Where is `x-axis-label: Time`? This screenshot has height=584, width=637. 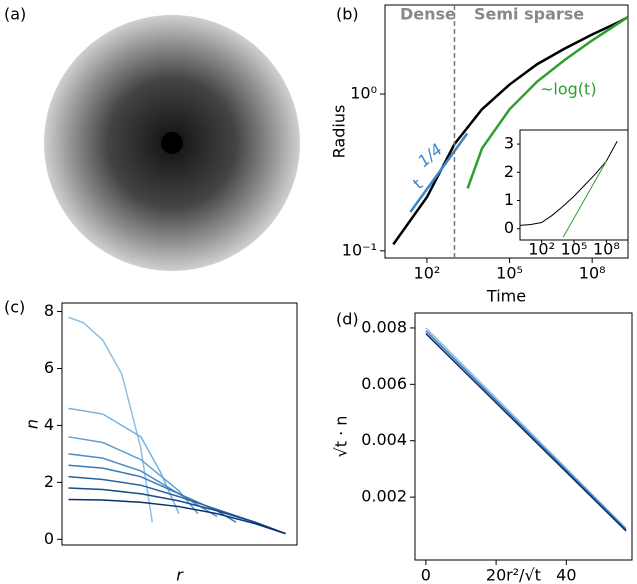 x-axis-label: Time is located at coordinates (506, 296).